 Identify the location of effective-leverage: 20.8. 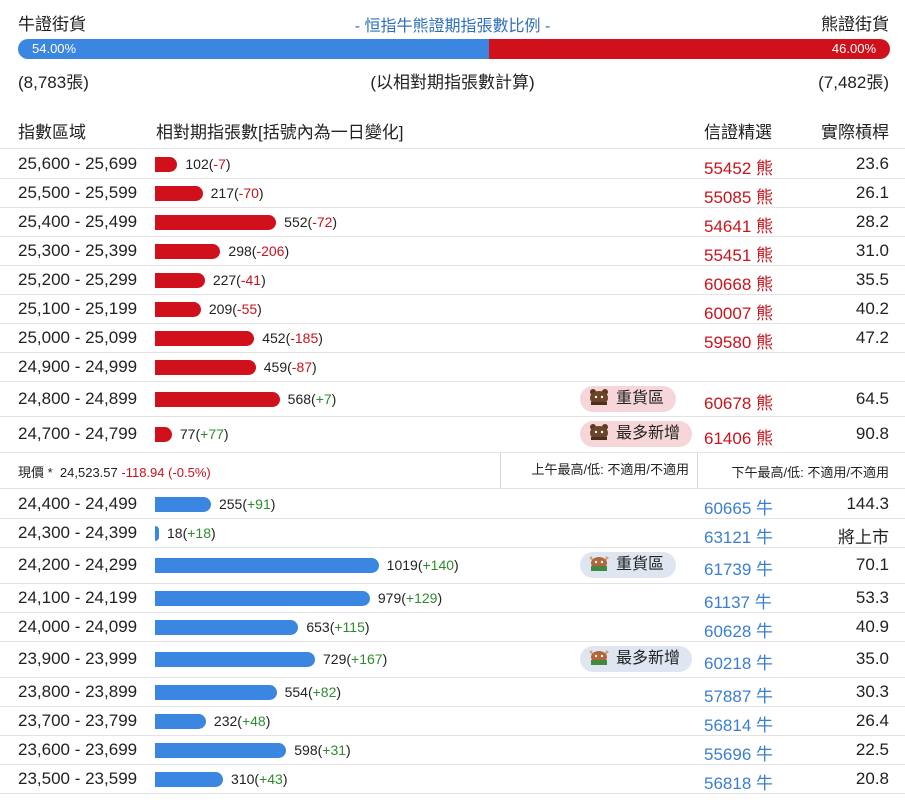
(872, 778).